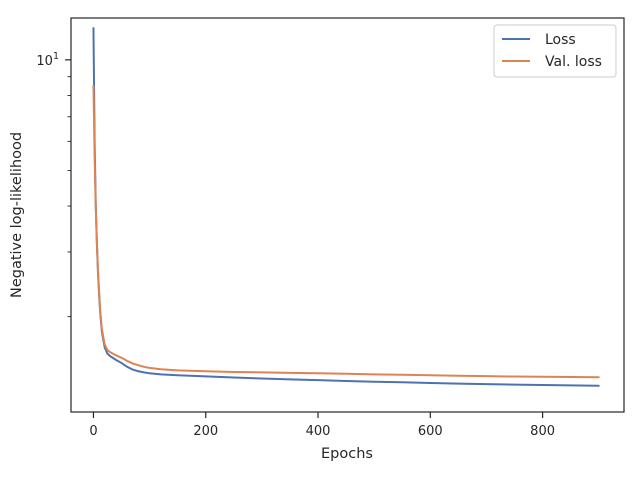 The height and width of the screenshot is (480, 640). I want to click on x-tick-label: 200, so click(205, 431).